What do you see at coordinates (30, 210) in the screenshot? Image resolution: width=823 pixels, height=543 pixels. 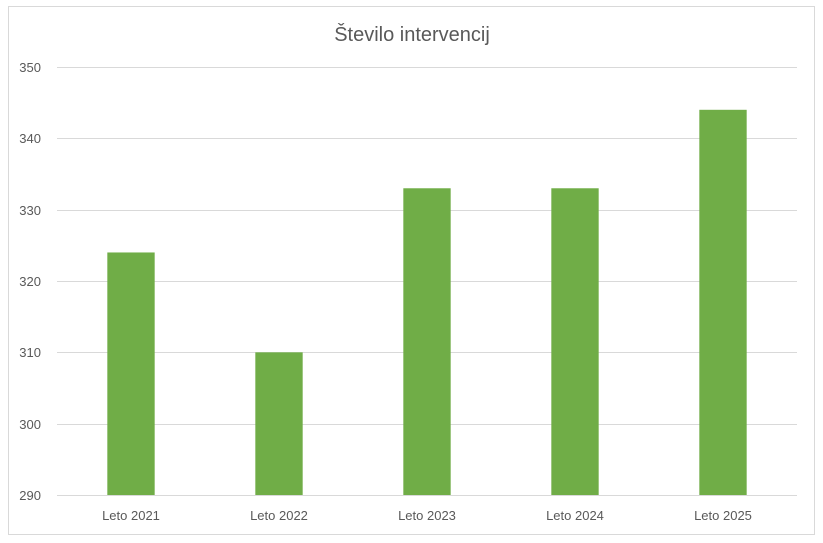 I see `y-tick-label: 330` at bounding box center [30, 210].